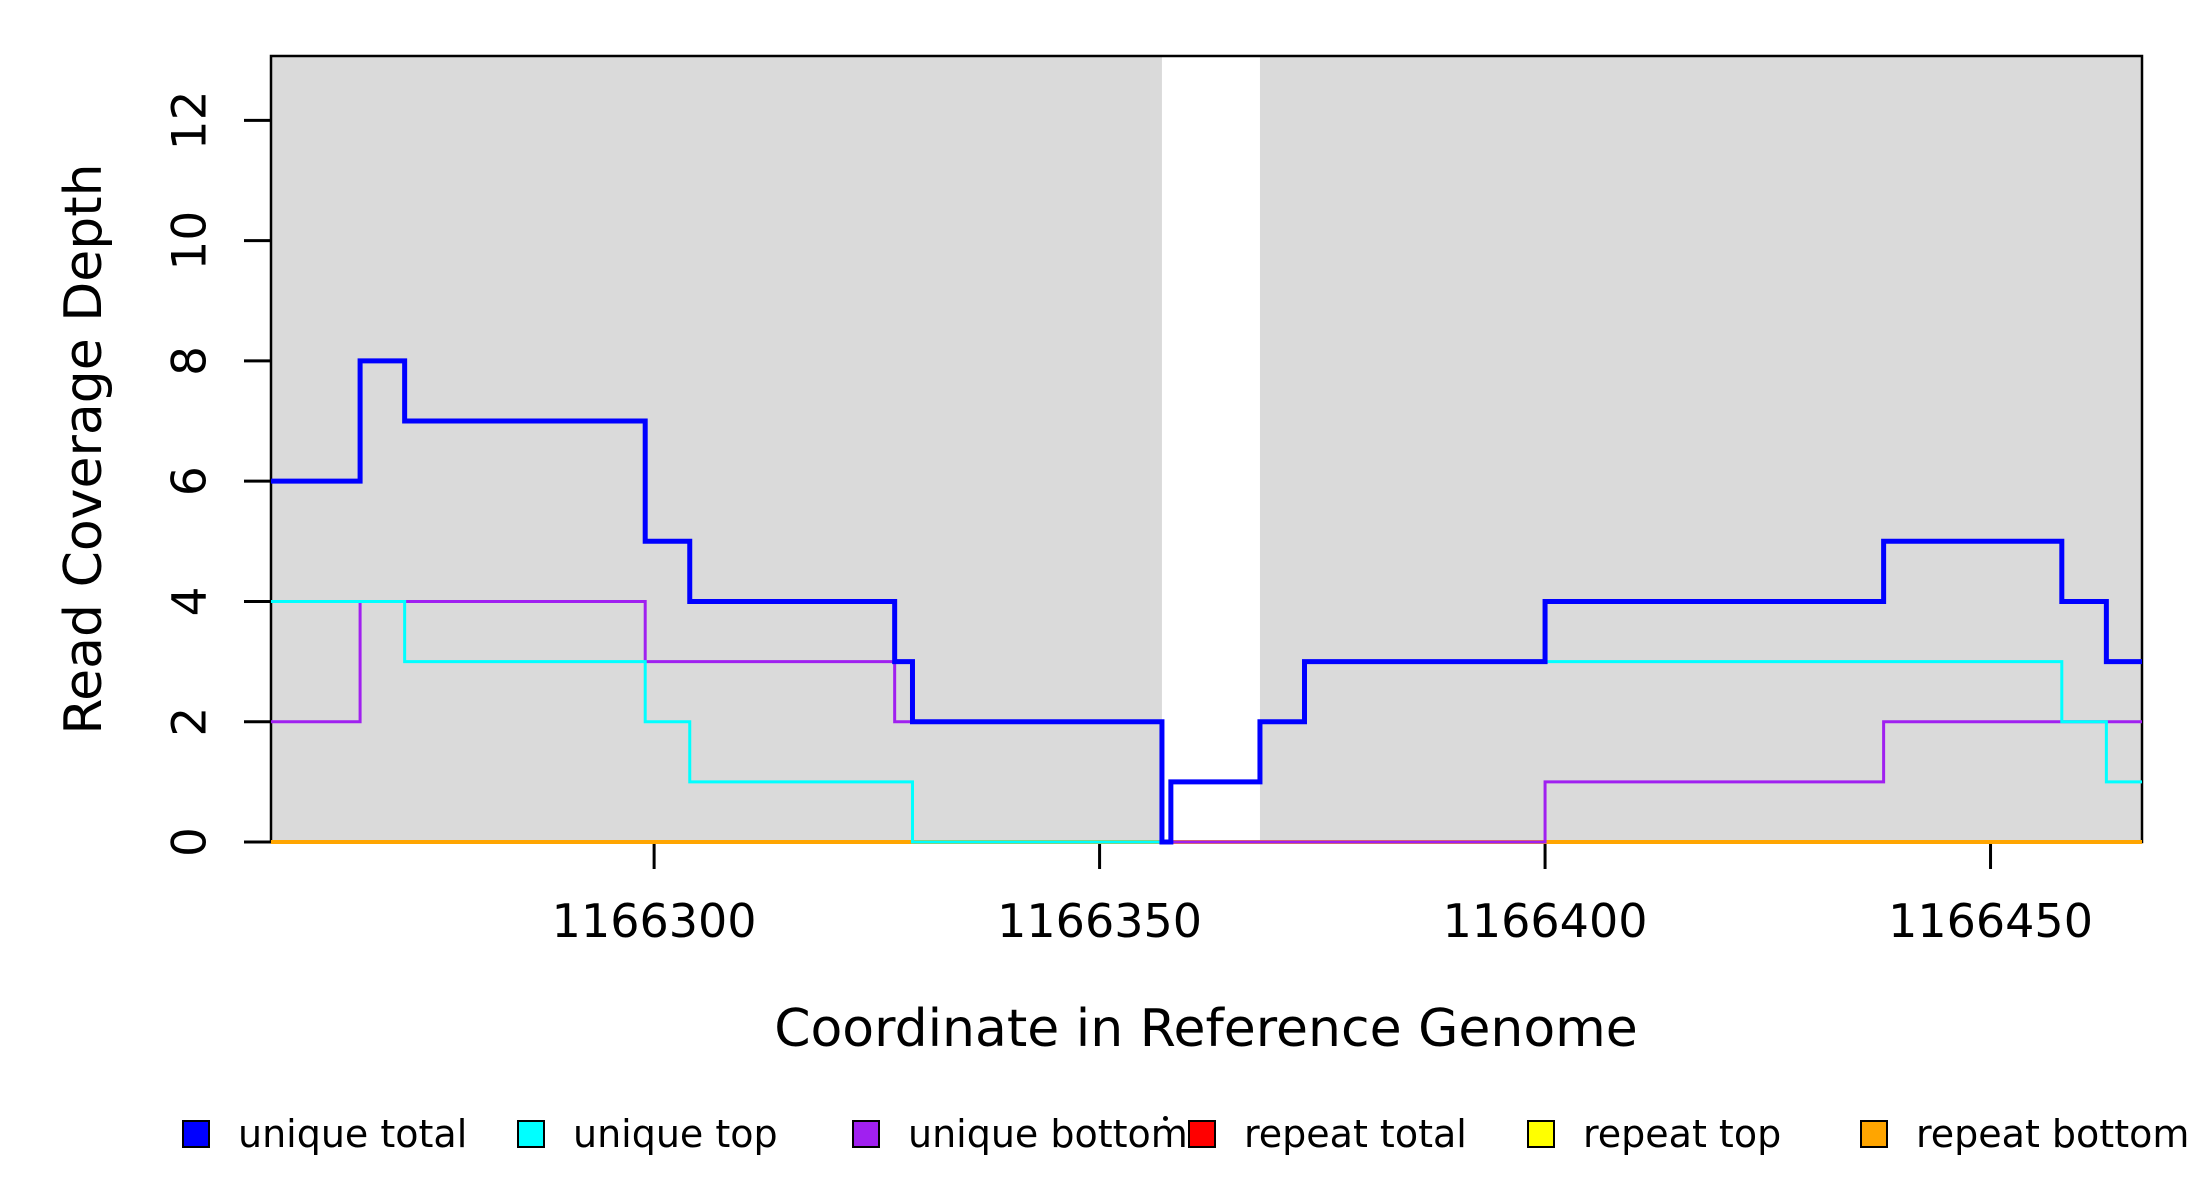 The height and width of the screenshot is (1200, 2200). I want to click on legend-label-repeat-bottom: repeat bottom, so click(2053, 1134).